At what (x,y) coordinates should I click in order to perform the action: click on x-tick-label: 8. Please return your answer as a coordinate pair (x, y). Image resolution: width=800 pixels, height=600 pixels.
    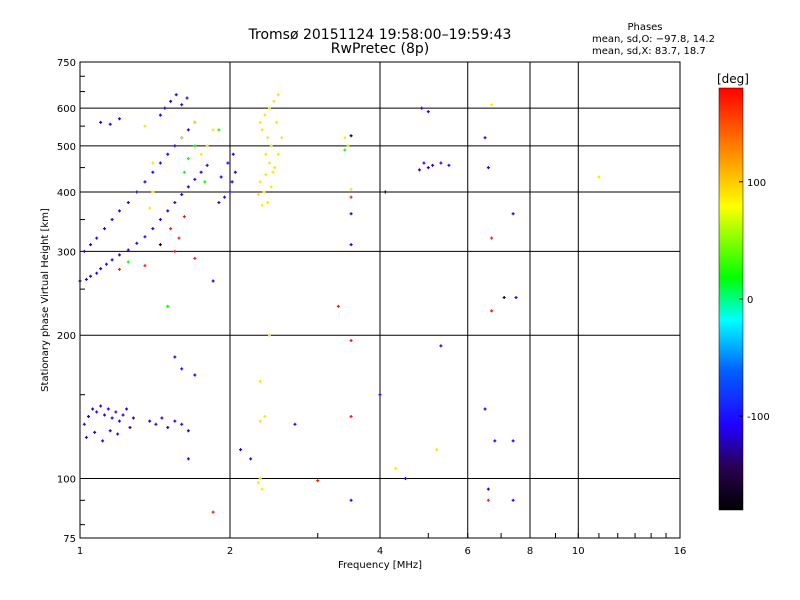
    Looking at the image, I should click on (530, 551).